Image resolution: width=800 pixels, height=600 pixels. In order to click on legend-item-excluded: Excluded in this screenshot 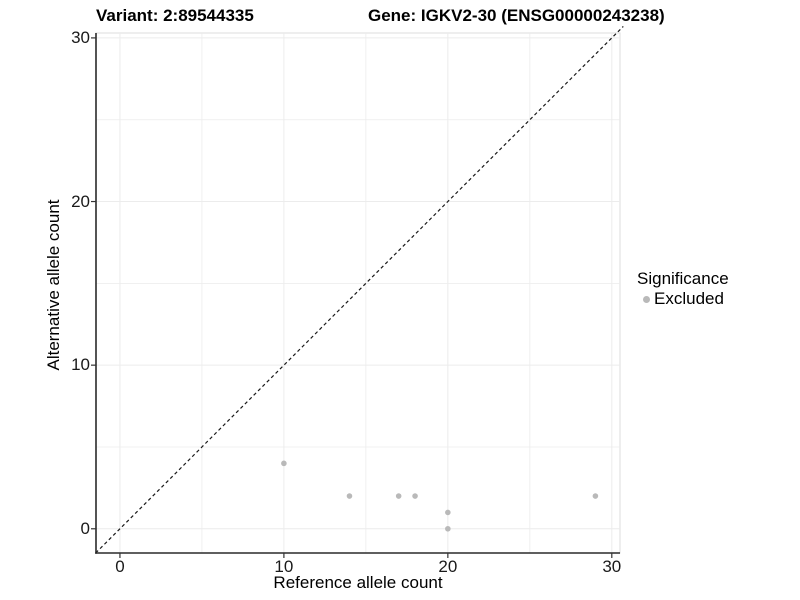, I will do `click(683, 299)`.